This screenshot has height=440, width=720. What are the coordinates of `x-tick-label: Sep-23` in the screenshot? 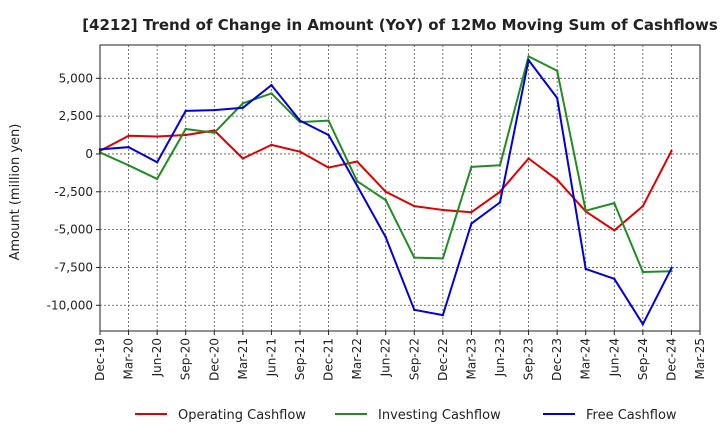 It's located at (529, 359).